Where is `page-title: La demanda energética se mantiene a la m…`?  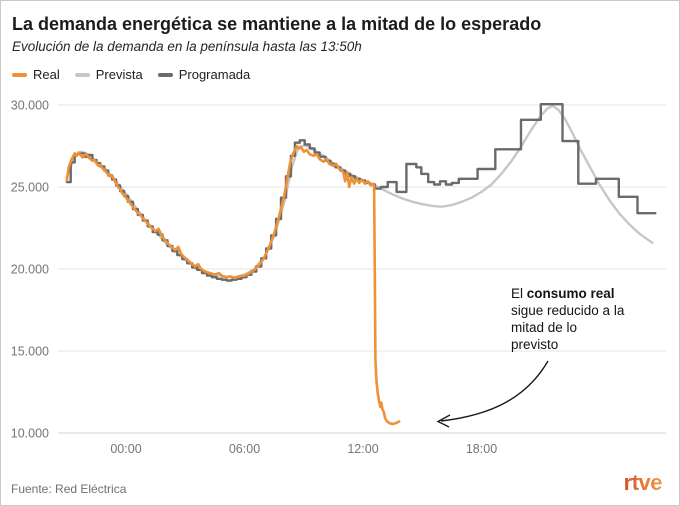 page-title: La demanda energética se mantiene a la m… is located at coordinates (277, 24).